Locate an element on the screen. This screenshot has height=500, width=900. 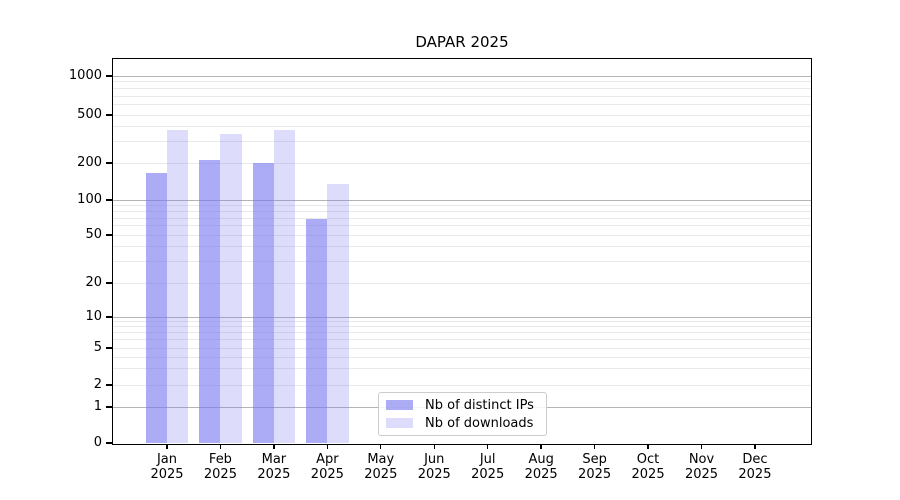
x-tick-label-feb: Feb 2025 is located at coordinates (220, 467).